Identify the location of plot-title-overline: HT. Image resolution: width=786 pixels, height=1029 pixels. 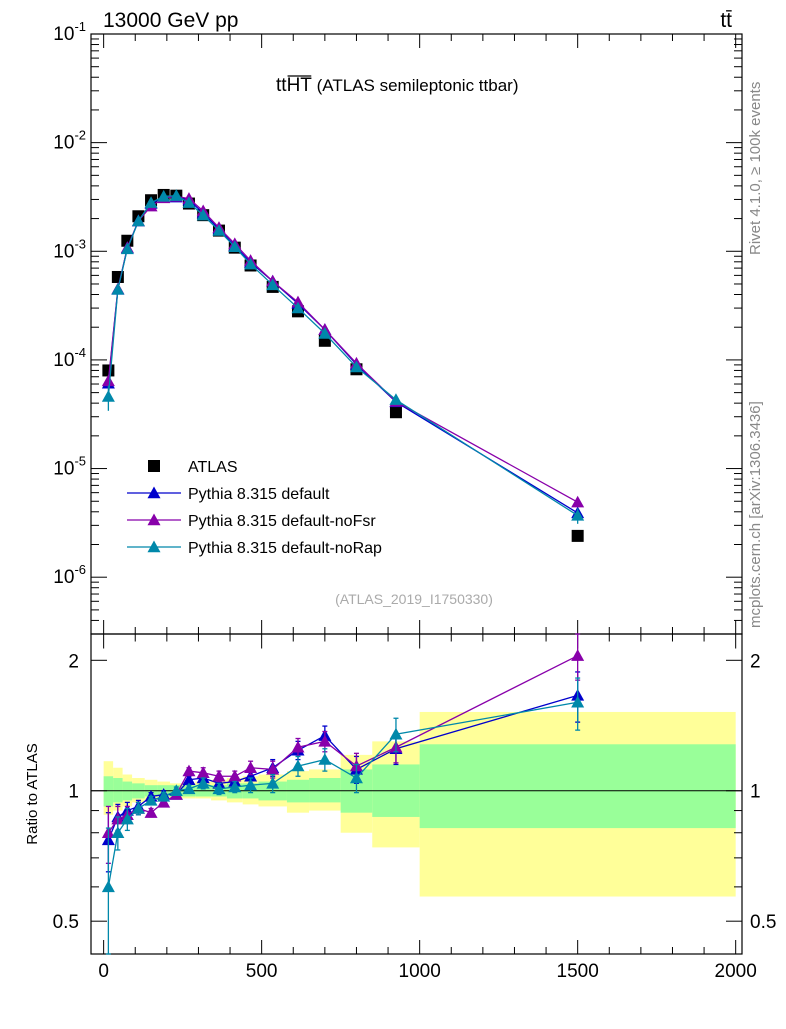
(300, 85).